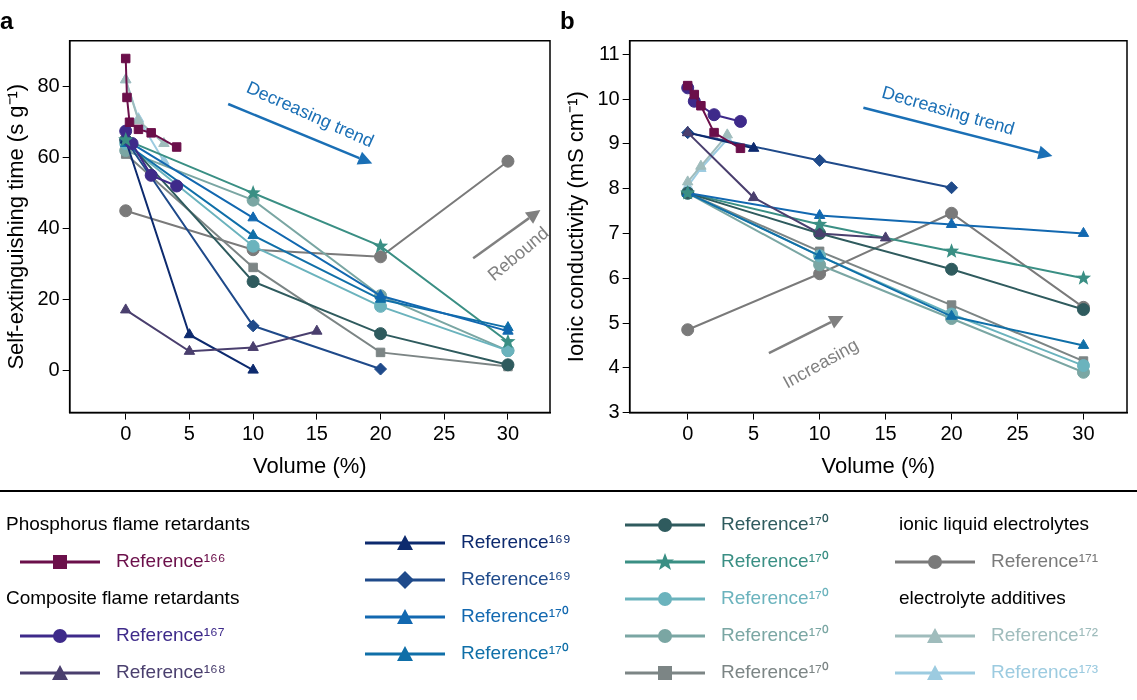  What do you see at coordinates (614, 411) in the screenshot?
I see `y-tick-label: 3` at bounding box center [614, 411].